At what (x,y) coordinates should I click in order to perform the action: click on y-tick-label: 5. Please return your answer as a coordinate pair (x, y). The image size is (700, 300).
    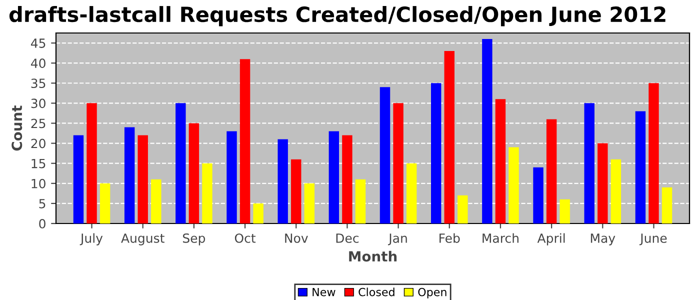
    Looking at the image, I should click on (42, 203).